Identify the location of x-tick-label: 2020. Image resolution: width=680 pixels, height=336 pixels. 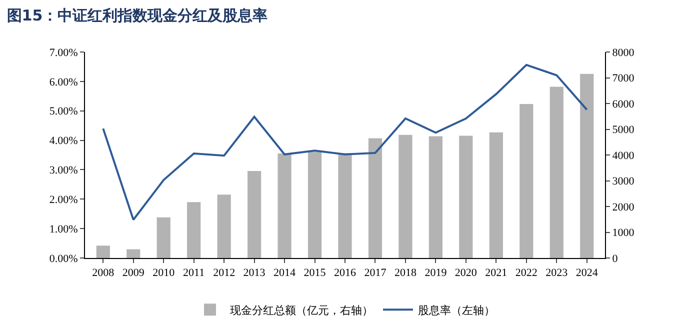
(466, 273).